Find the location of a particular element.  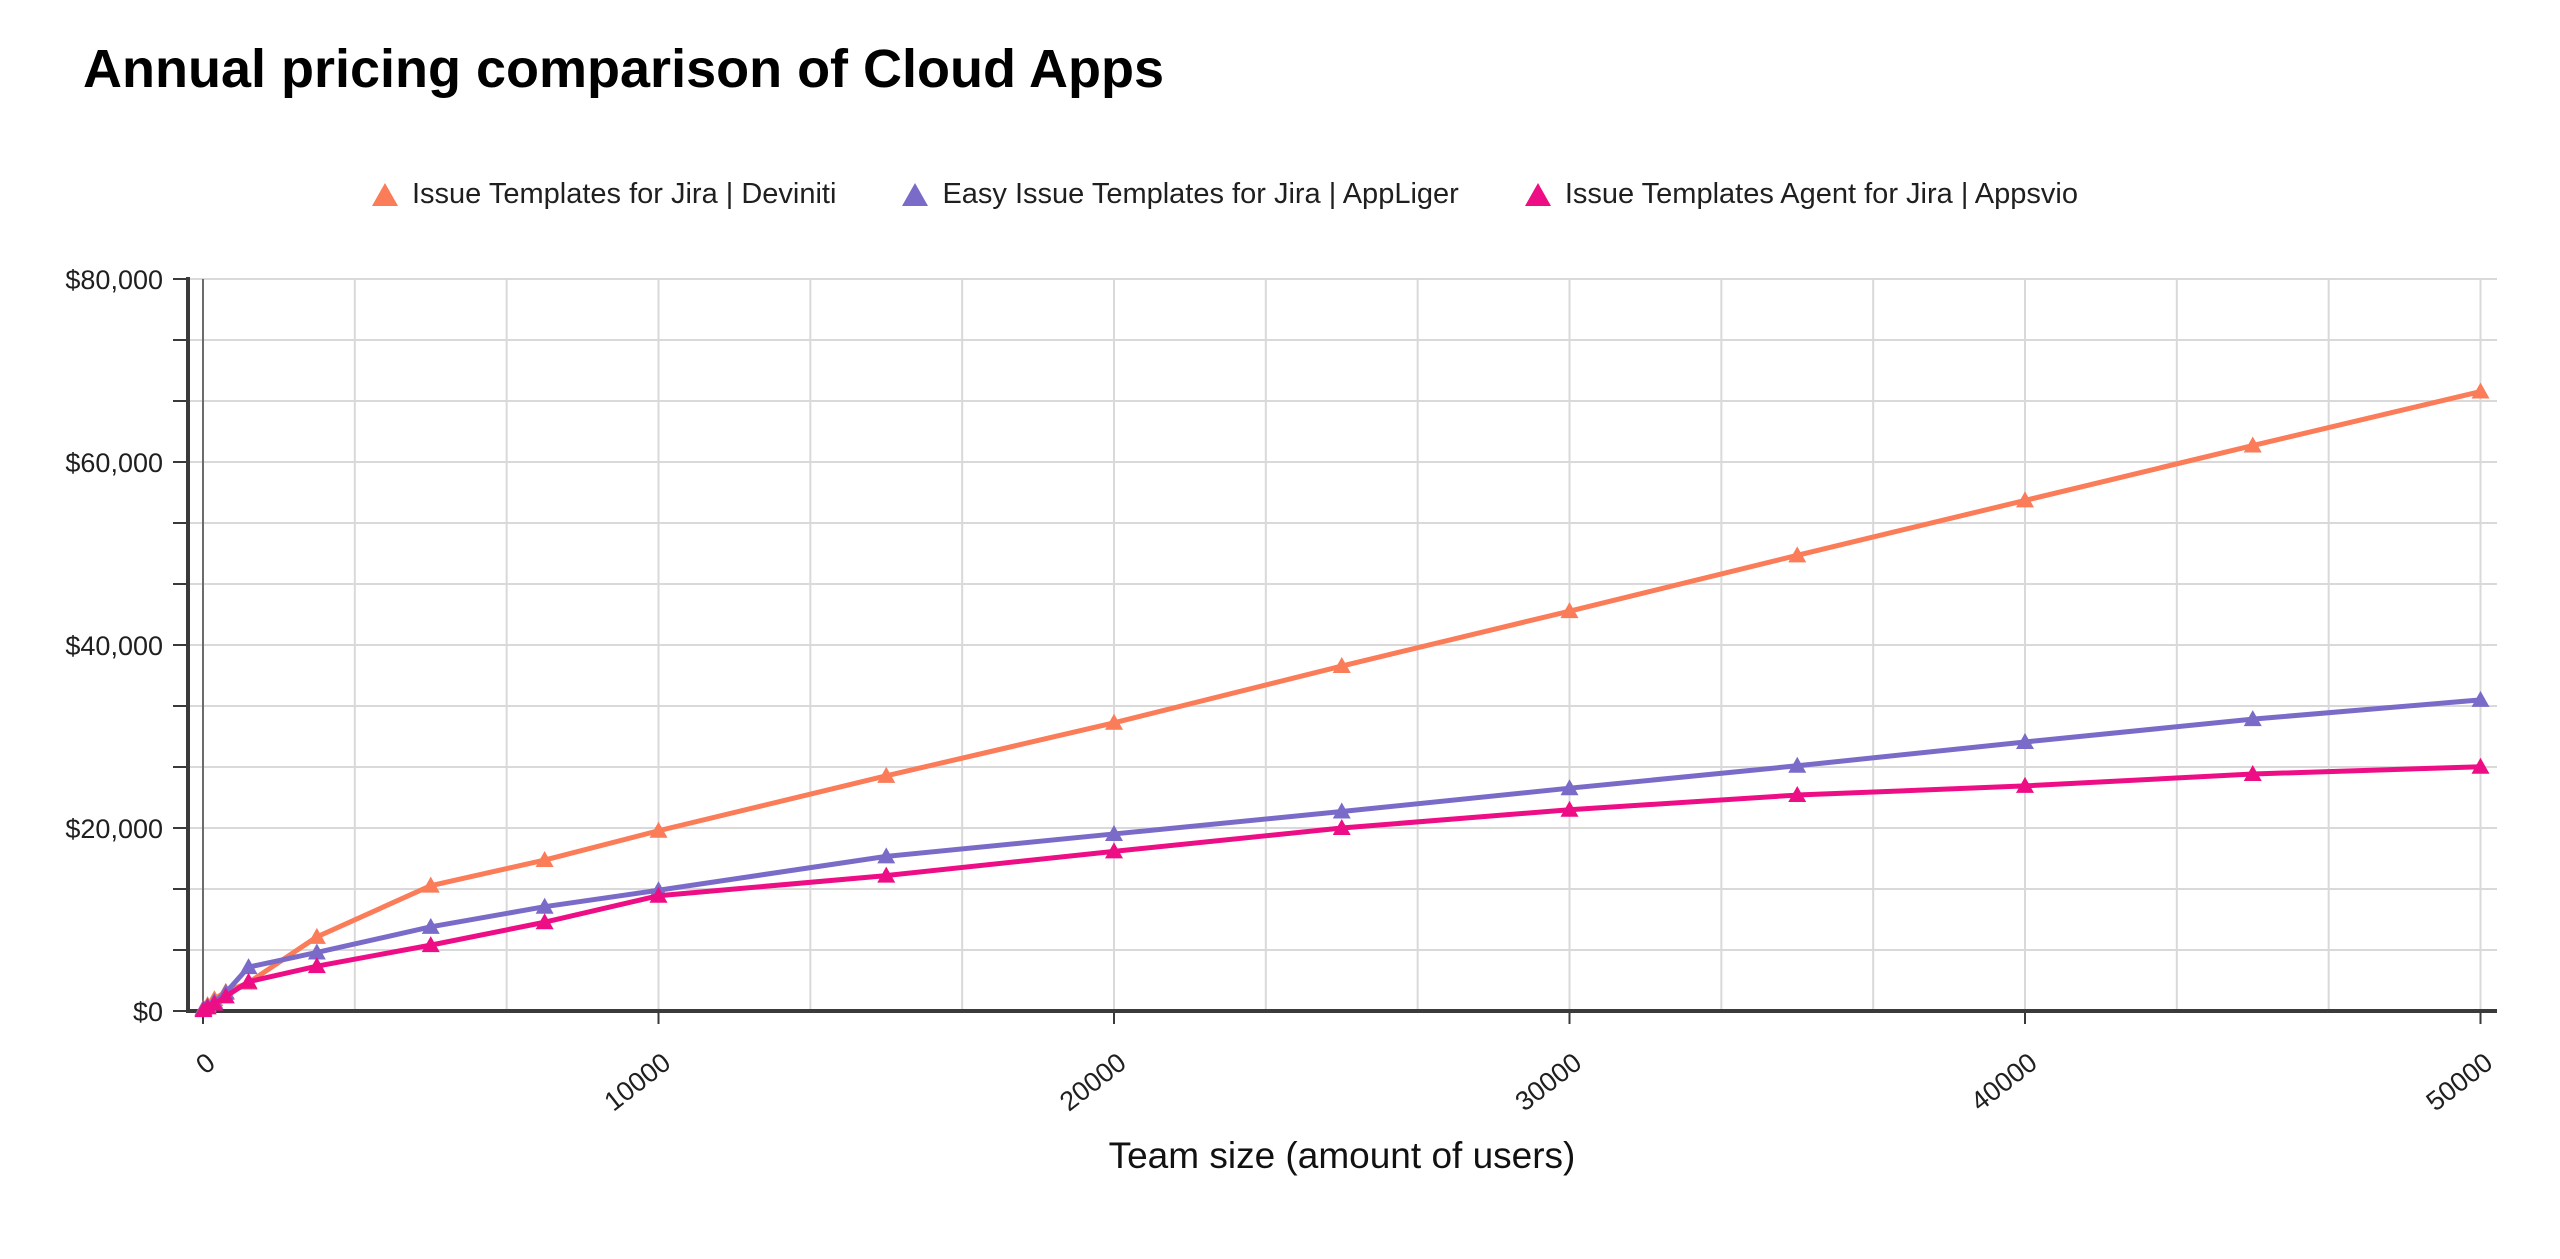

x-tick-label: 30000 is located at coordinates (1549, 1082).